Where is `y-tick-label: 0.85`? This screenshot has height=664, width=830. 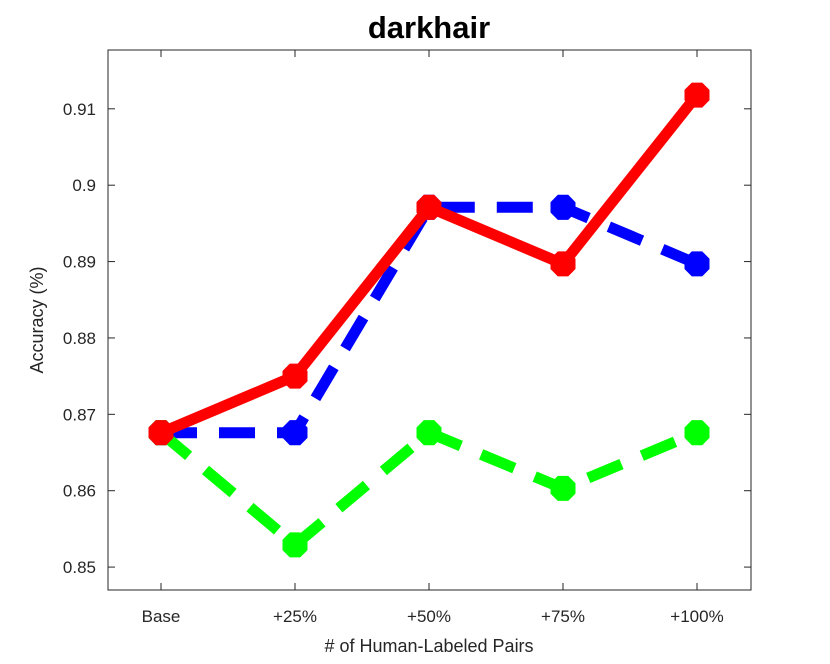
y-tick-label: 0.85 is located at coordinates (79, 567).